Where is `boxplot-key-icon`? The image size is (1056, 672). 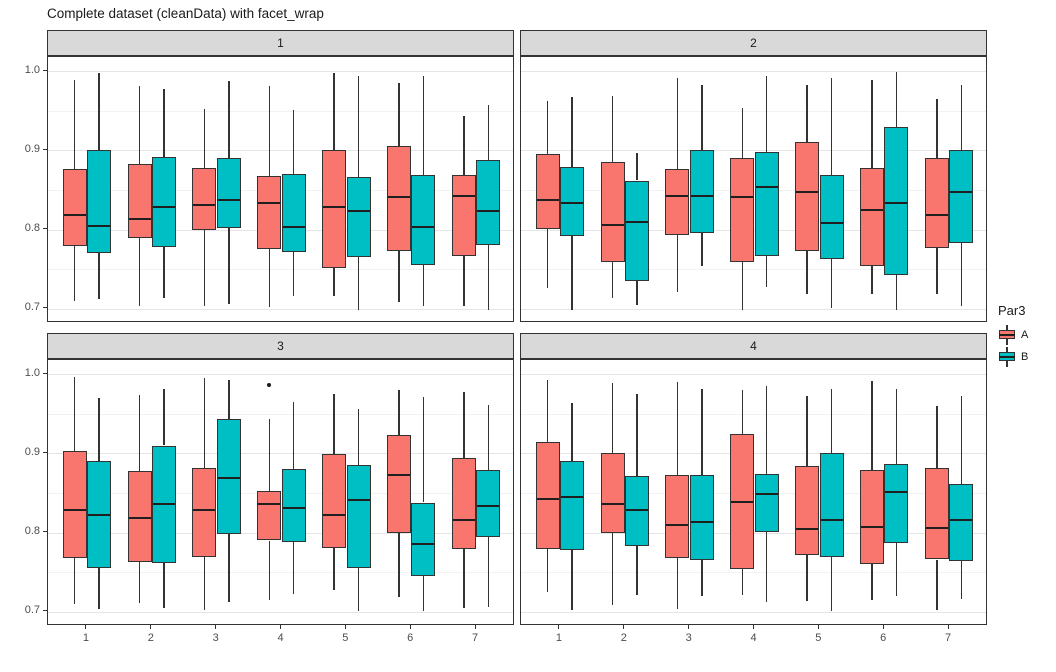 boxplot-key-icon is located at coordinates (1007, 357).